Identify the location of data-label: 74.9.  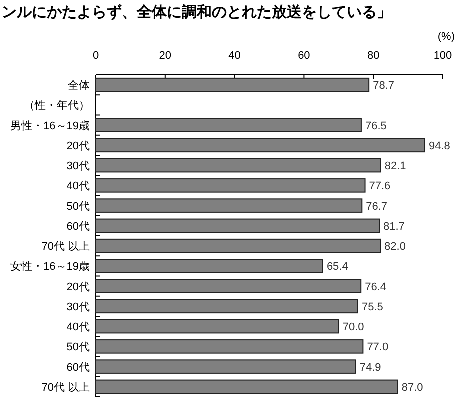
(371, 368).